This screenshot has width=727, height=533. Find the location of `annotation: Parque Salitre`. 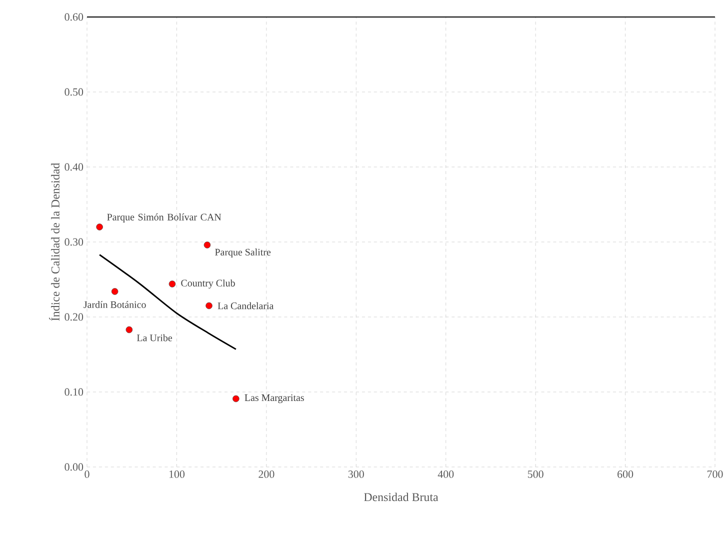

annotation: Parque Salitre is located at coordinates (243, 253).